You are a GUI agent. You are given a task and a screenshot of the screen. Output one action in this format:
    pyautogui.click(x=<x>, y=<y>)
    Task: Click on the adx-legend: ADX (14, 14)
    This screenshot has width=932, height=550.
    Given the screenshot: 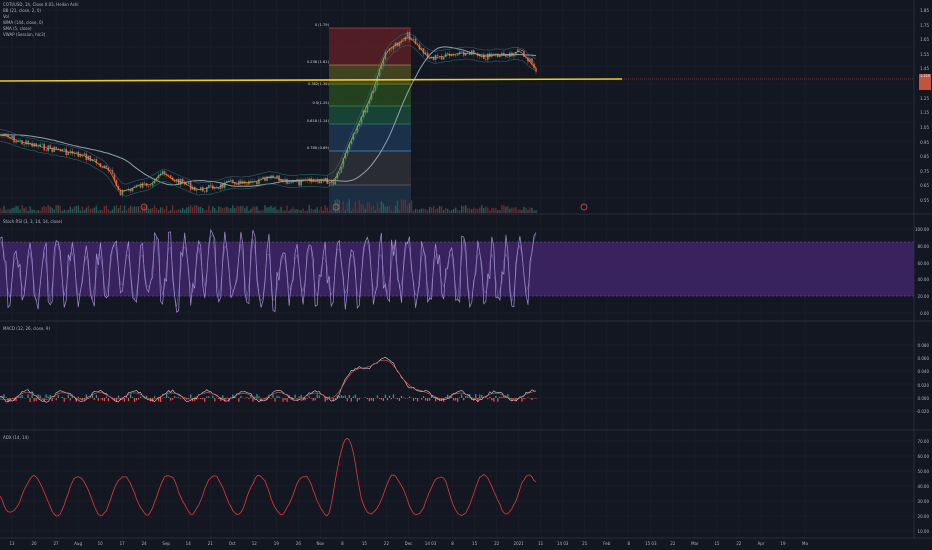 What is the action you would take?
    pyautogui.click(x=16, y=437)
    